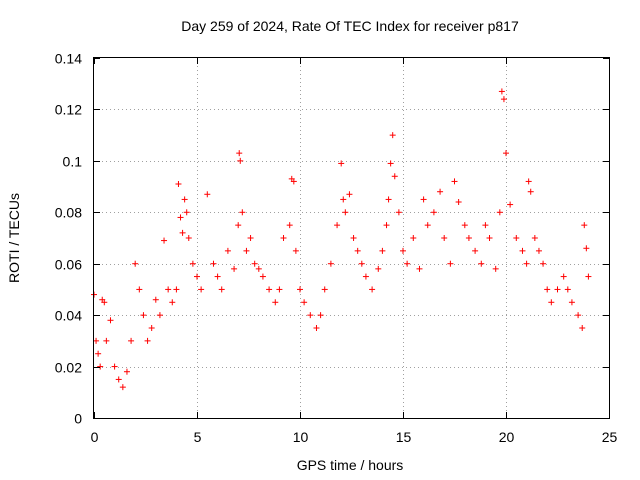 The height and width of the screenshot is (480, 640). What do you see at coordinates (198, 437) in the screenshot?
I see `x-tick-label: 5` at bounding box center [198, 437].